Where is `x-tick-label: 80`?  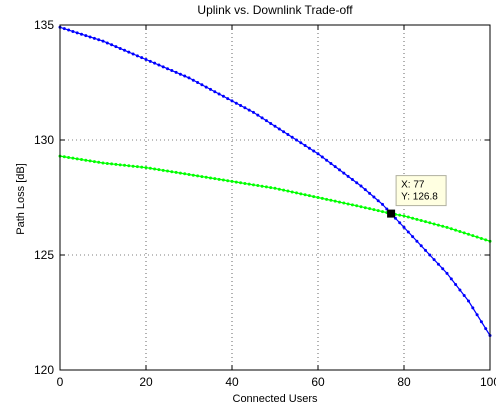 x-tick-label: 80 is located at coordinates (404, 382).